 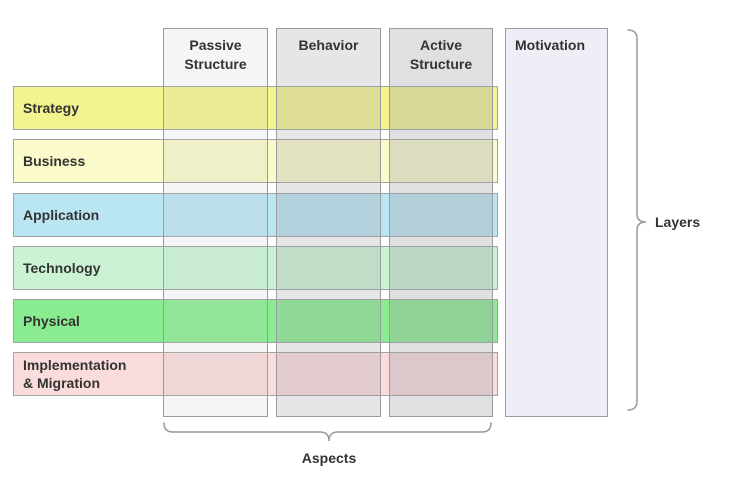 I want to click on layer-row-business: Business, so click(x=255, y=161).